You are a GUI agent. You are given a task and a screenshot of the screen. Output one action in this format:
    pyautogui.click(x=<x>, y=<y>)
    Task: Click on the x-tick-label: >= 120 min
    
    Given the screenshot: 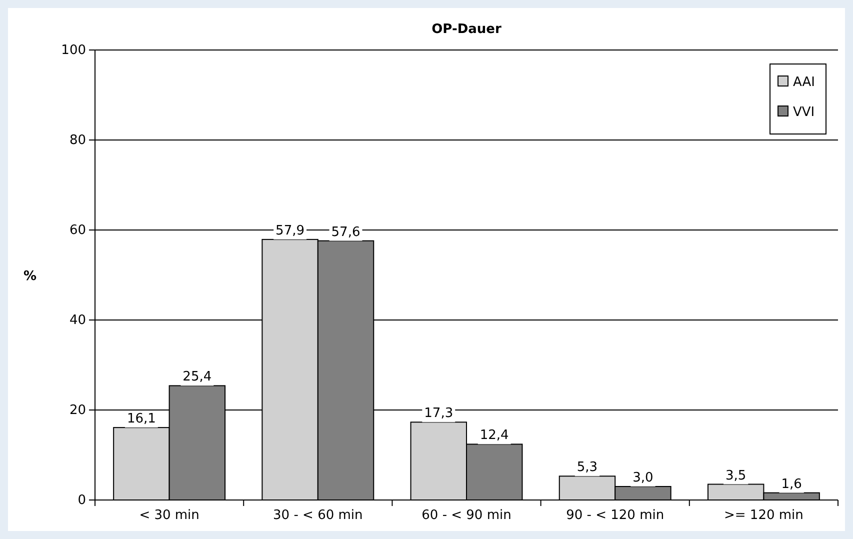 What is the action you would take?
    pyautogui.click(x=764, y=516)
    